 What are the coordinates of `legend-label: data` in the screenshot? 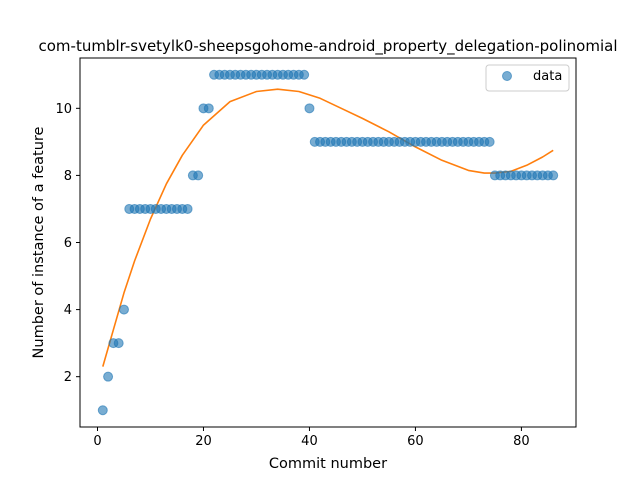 It's located at (547, 76).